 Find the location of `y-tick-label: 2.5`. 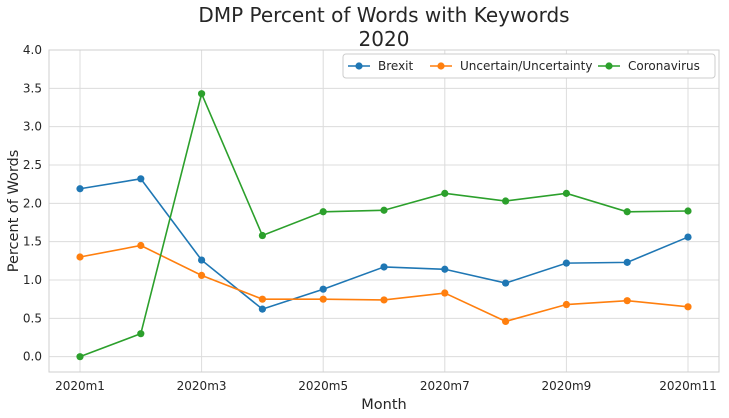

y-tick-label: 2.5 is located at coordinates (32, 165).